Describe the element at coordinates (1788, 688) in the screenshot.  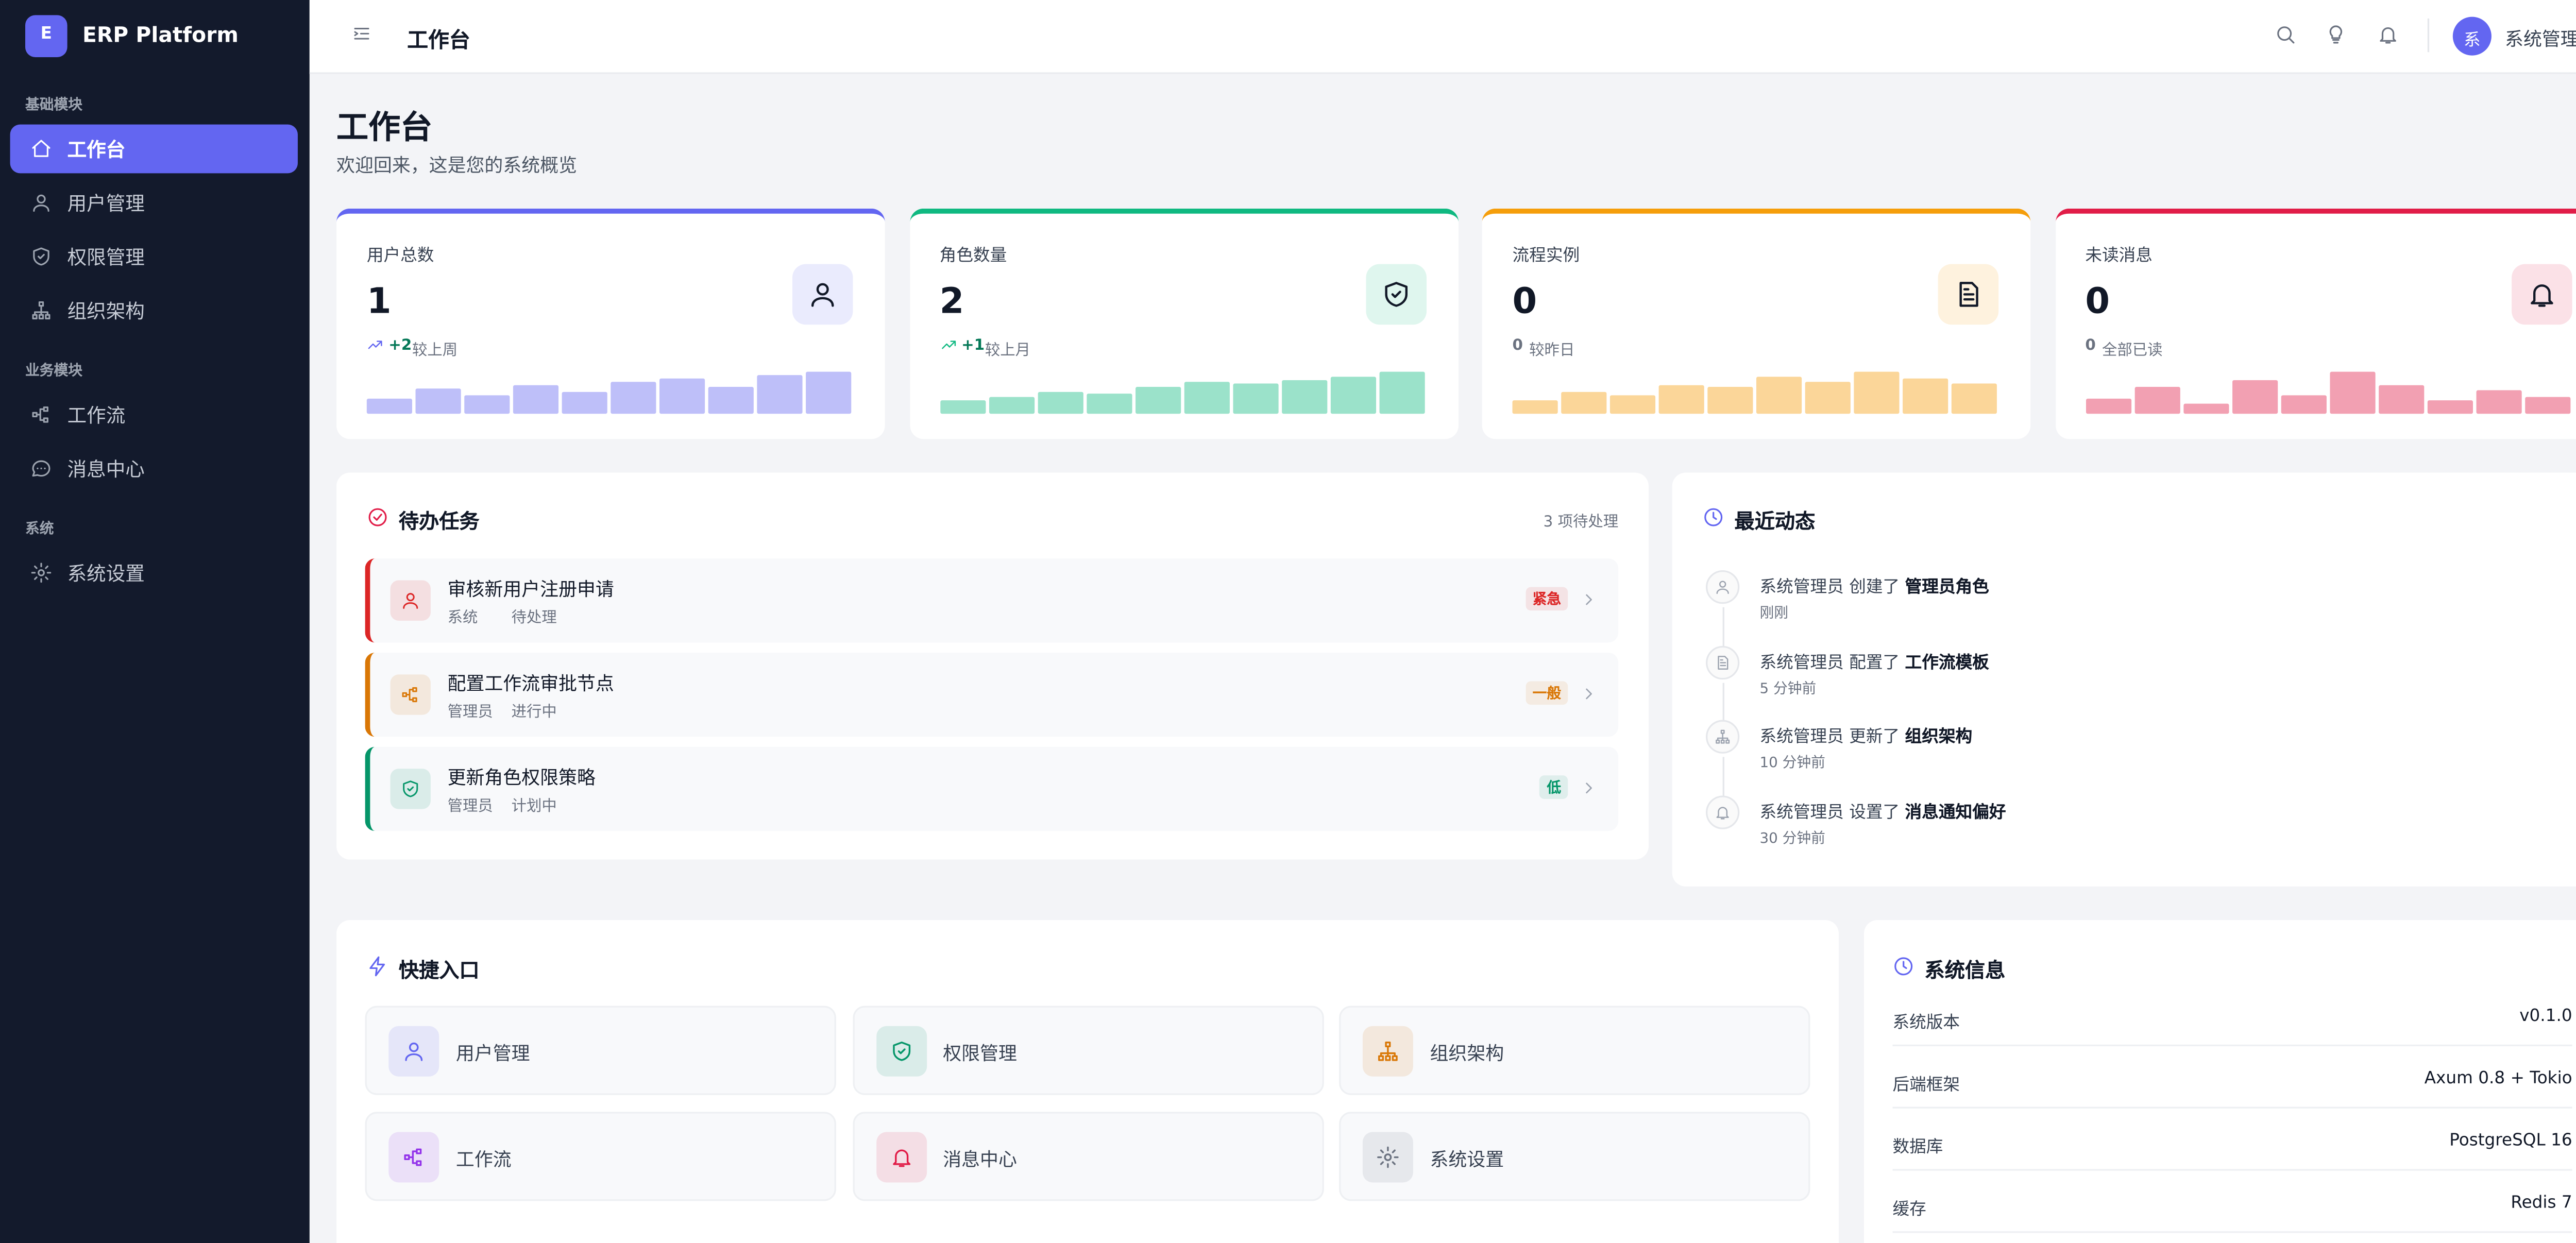
I see `activity-time: 5 分钟前` at that location.